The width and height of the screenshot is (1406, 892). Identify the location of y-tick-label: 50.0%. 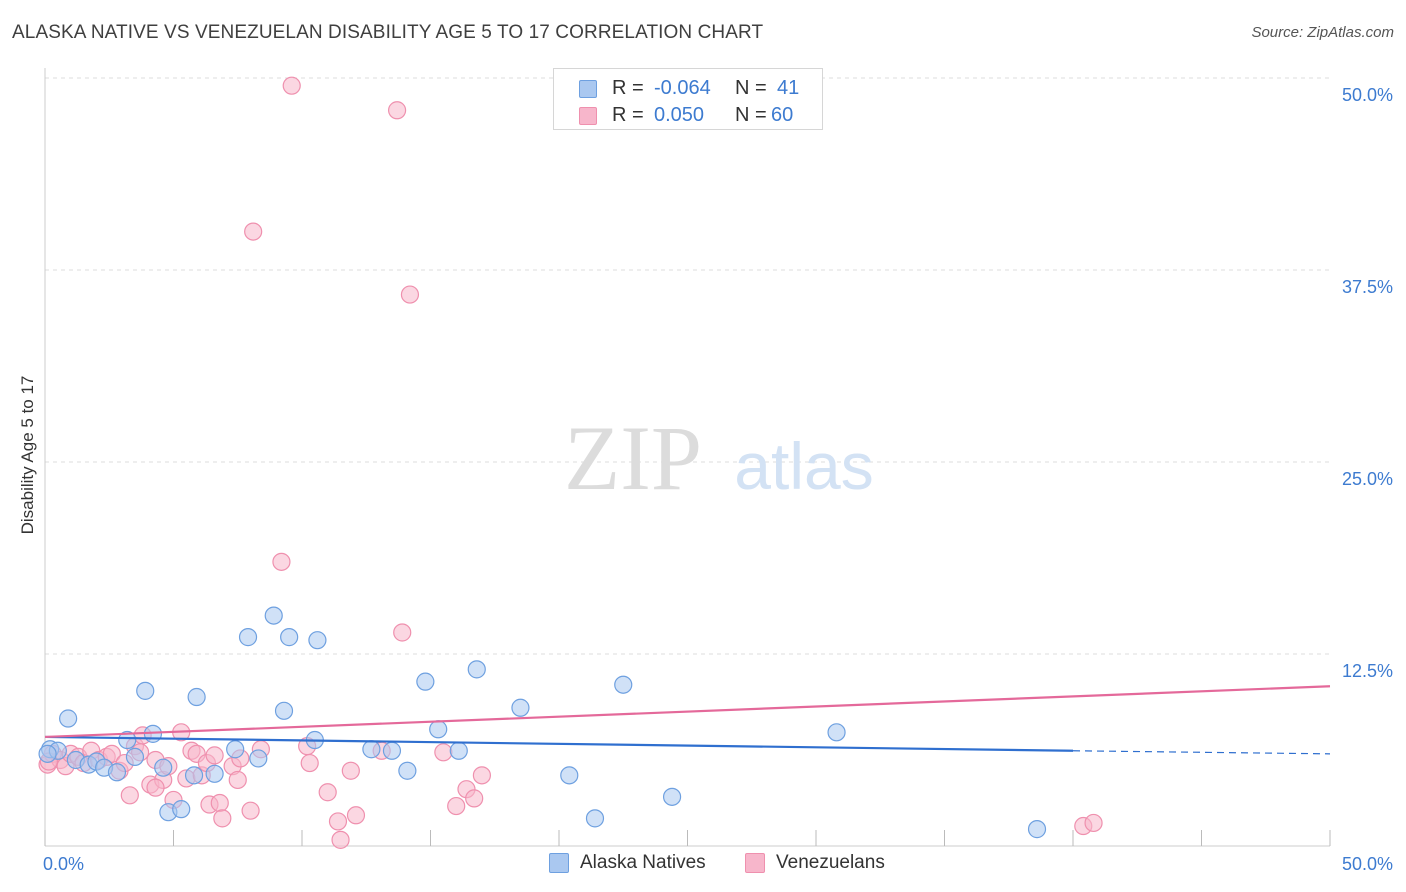
(1367, 95).